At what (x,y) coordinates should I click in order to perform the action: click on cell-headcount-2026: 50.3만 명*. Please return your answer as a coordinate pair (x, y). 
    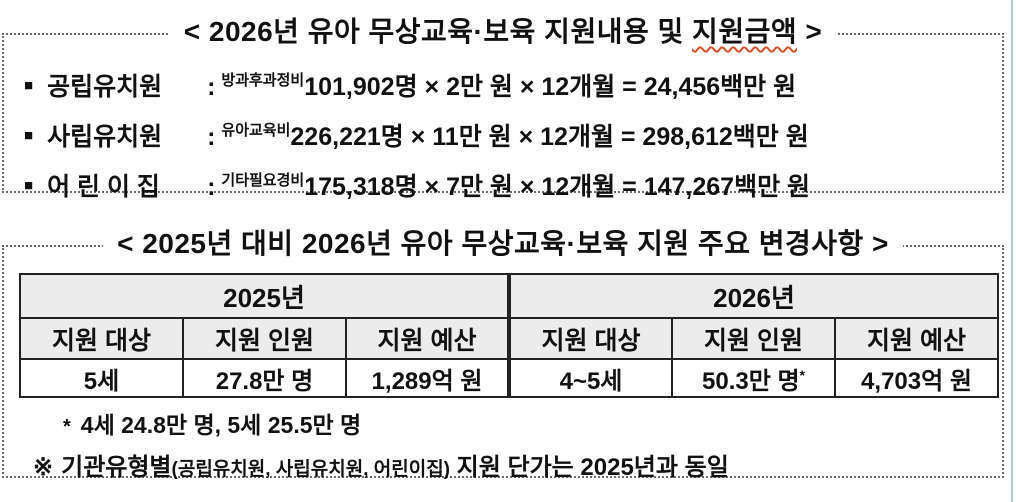
    Looking at the image, I should click on (753, 378).